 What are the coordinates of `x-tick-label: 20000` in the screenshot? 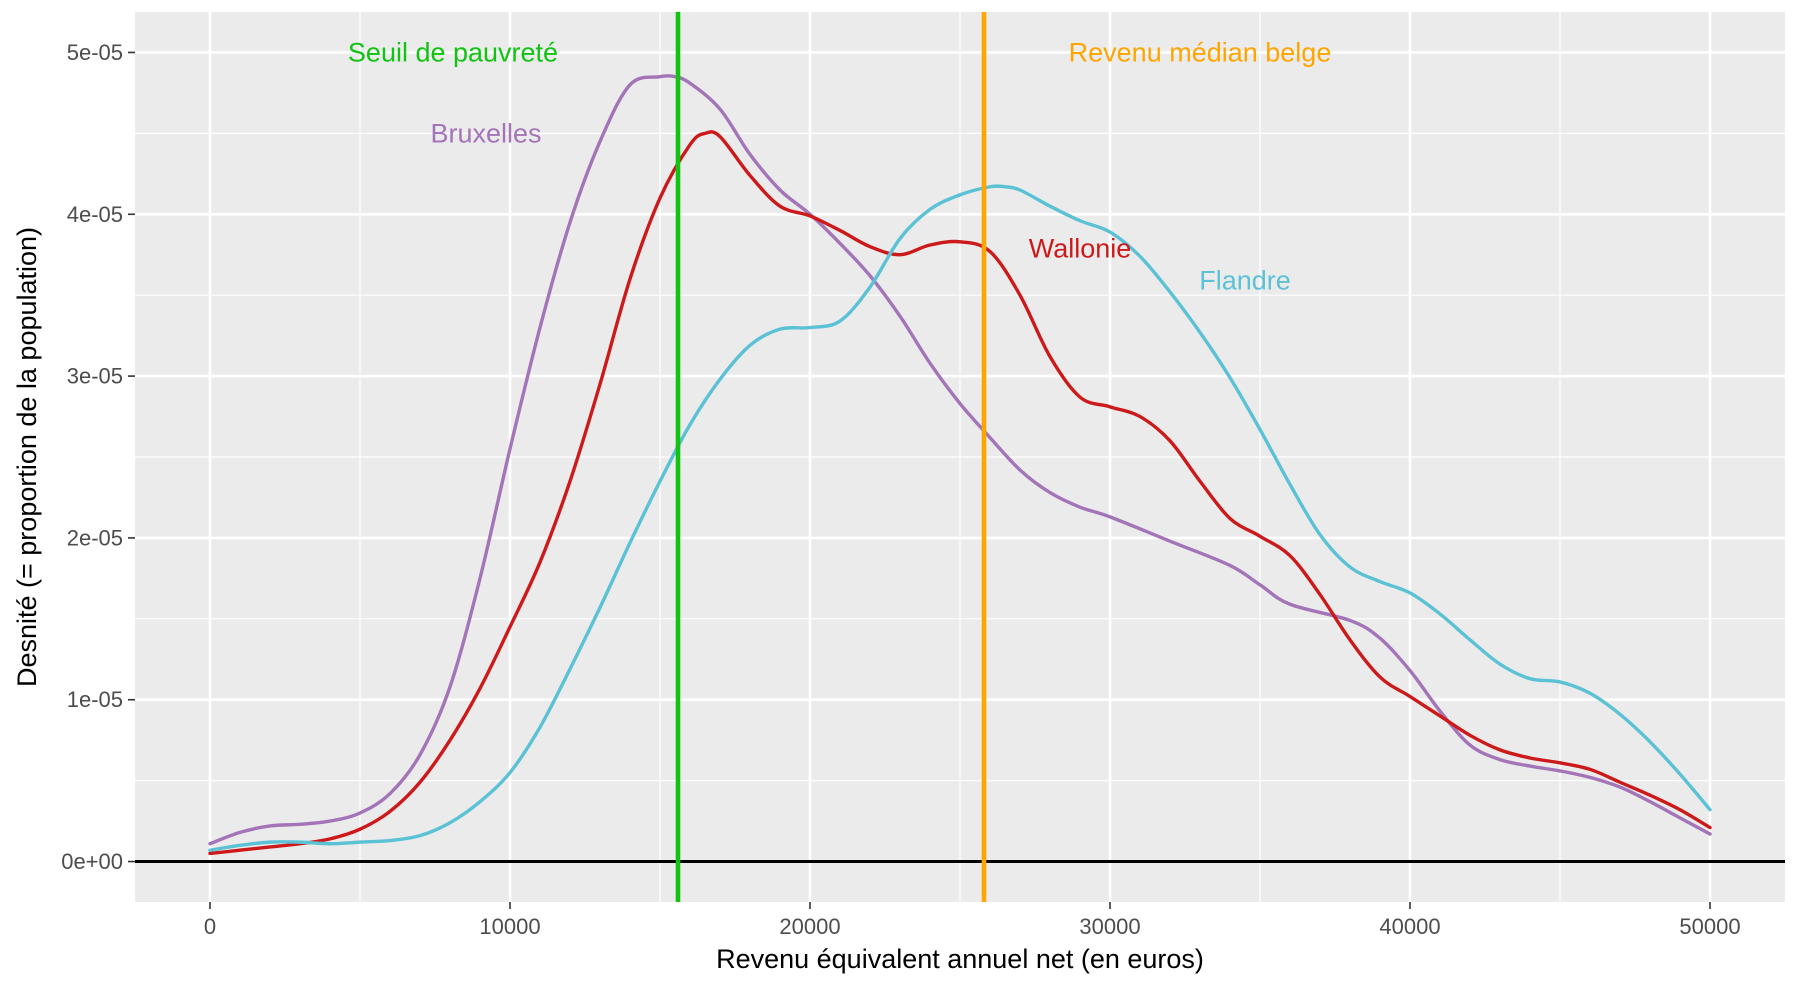 It's located at (809, 926).